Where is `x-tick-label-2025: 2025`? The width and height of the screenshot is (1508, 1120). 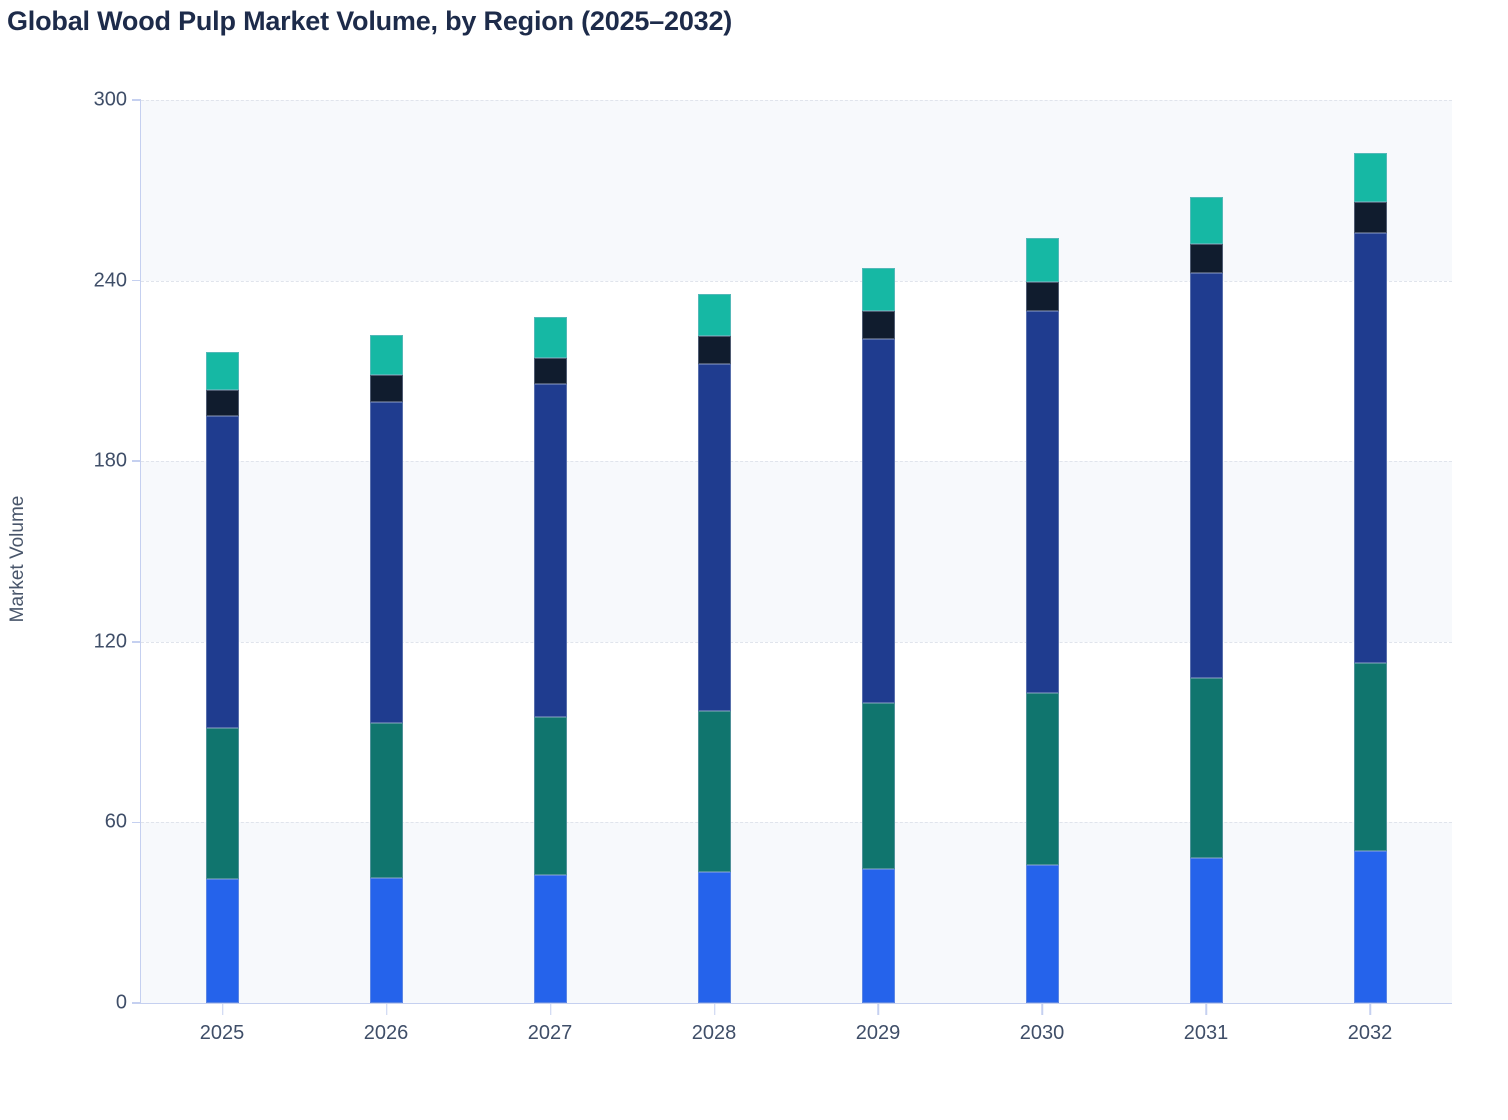 x-tick-label-2025: 2025 is located at coordinates (222, 1033).